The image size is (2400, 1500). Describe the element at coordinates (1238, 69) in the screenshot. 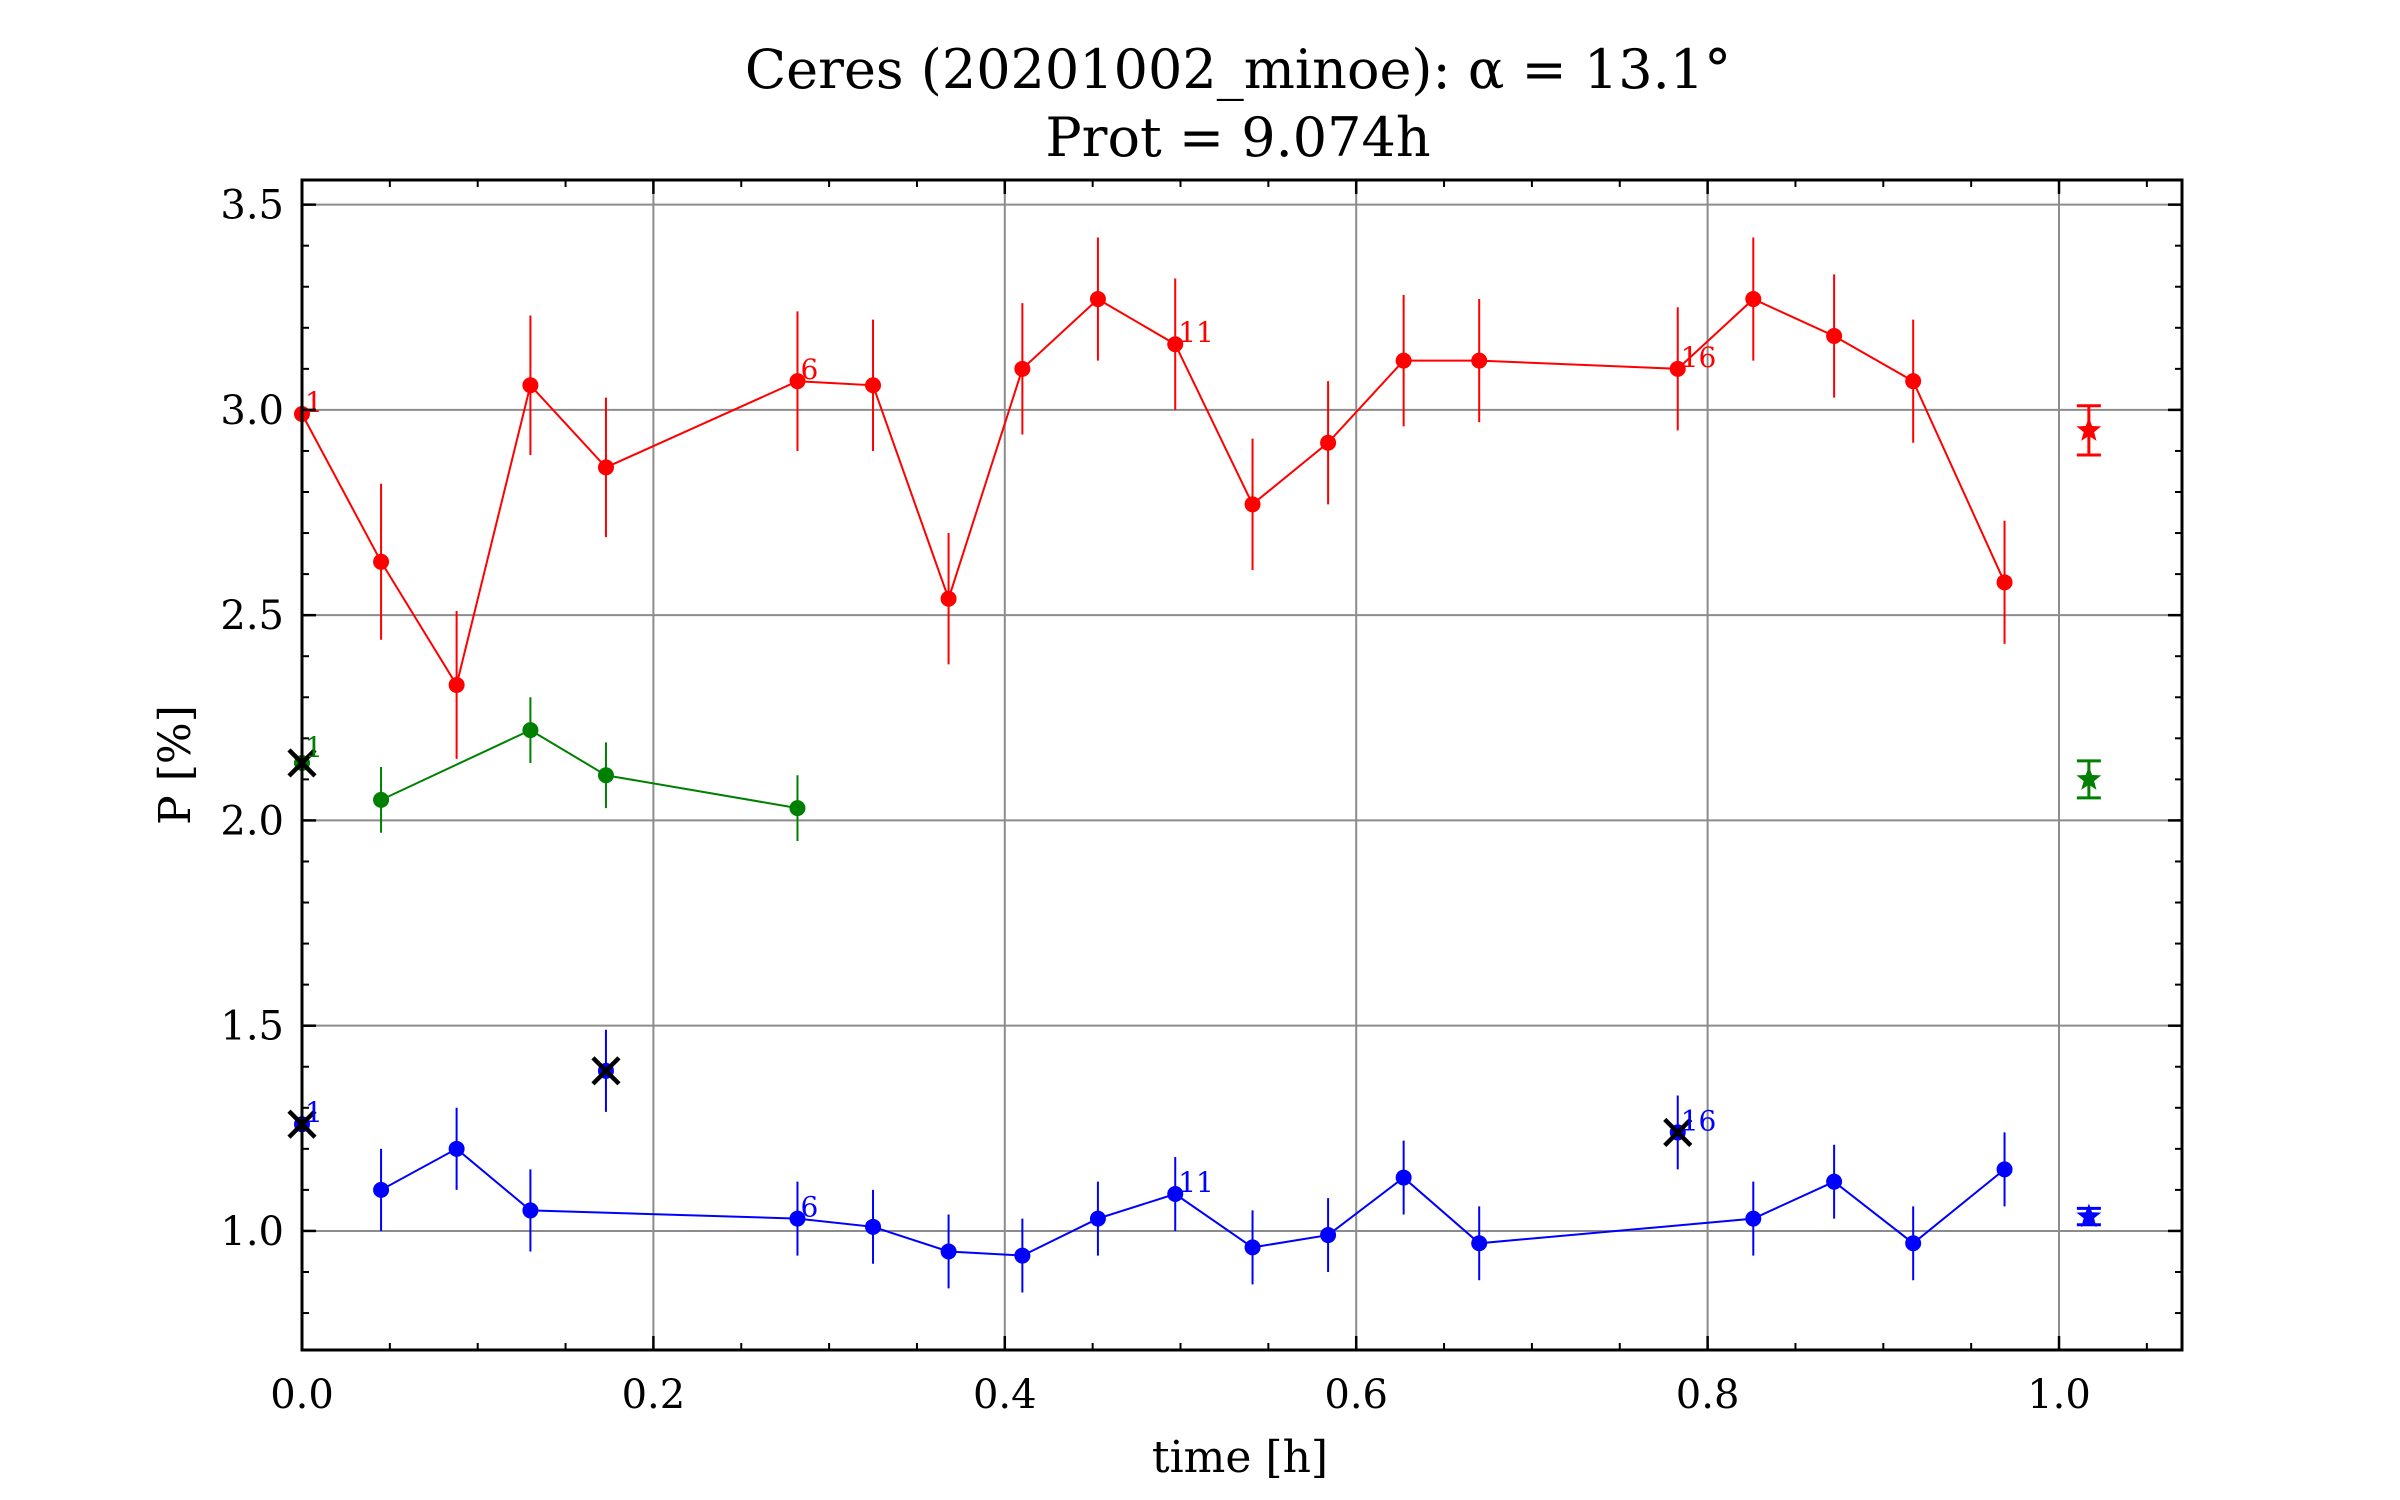

I see `chart-title: Ceres (20201002_minoe): α = 13.1°` at that location.